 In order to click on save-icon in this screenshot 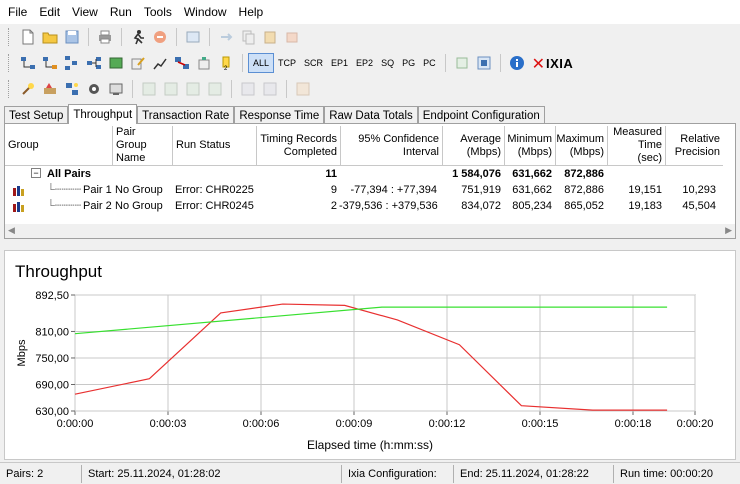, I will do `click(72, 37)`.